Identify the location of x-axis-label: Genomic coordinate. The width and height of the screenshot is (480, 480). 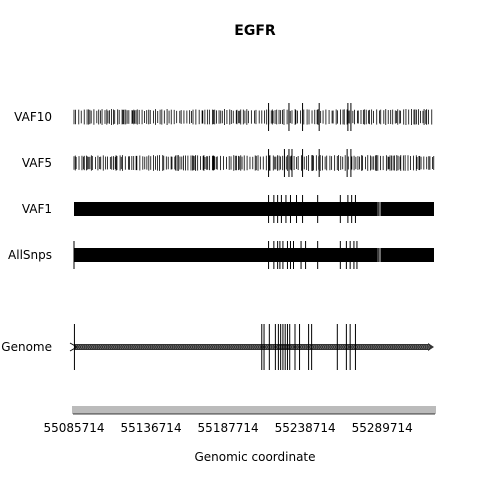
(254, 457).